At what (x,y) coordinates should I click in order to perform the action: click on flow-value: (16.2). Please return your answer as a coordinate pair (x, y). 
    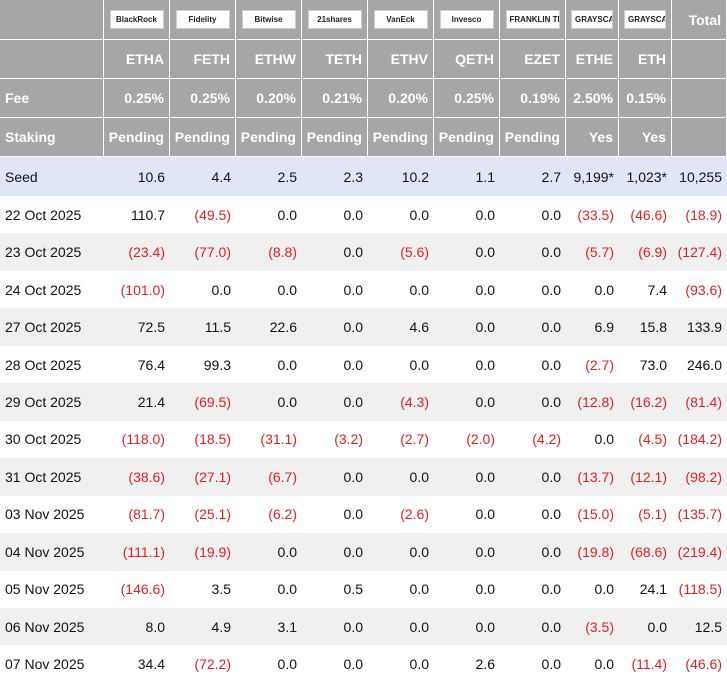
    Looking at the image, I should click on (645, 402).